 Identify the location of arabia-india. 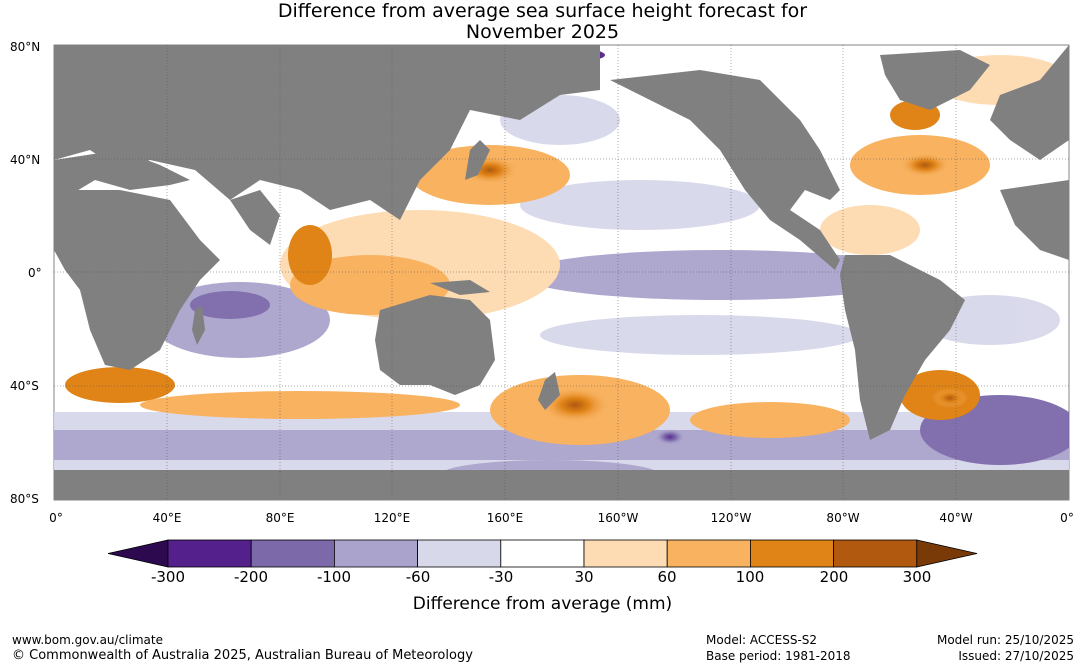
(255, 217).